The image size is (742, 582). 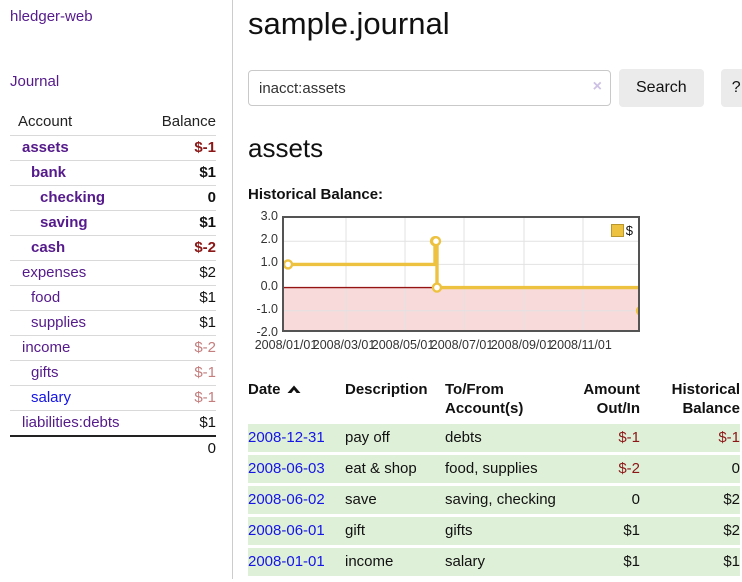 What do you see at coordinates (113, 272) in the screenshot?
I see `account-row-expenses: expenses $2` at bounding box center [113, 272].